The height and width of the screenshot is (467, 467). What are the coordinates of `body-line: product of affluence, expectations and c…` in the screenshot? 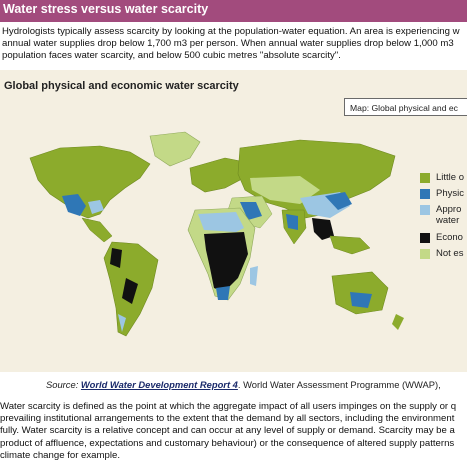 It's located at (227, 443).